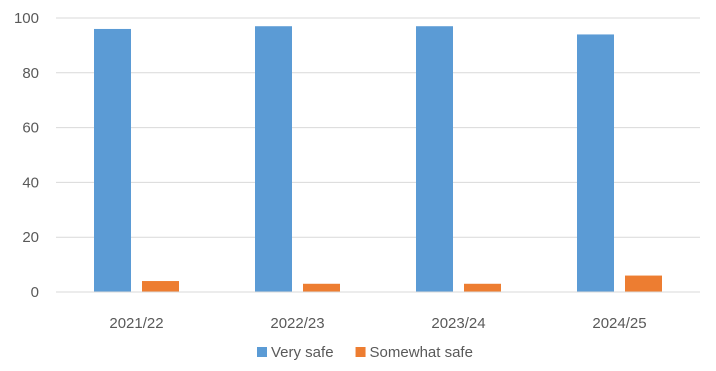  What do you see at coordinates (360, 352) in the screenshot?
I see `legend-swatch-somewhat-safe` at bounding box center [360, 352].